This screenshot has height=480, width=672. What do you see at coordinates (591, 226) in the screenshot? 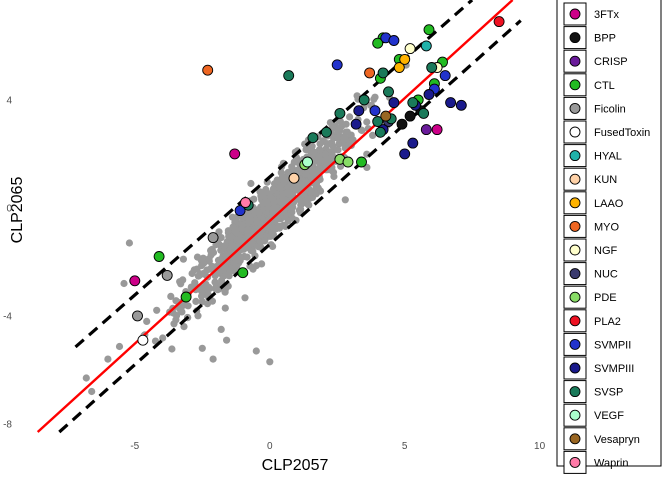
I see `legend-item-myo: MYO` at bounding box center [591, 226].